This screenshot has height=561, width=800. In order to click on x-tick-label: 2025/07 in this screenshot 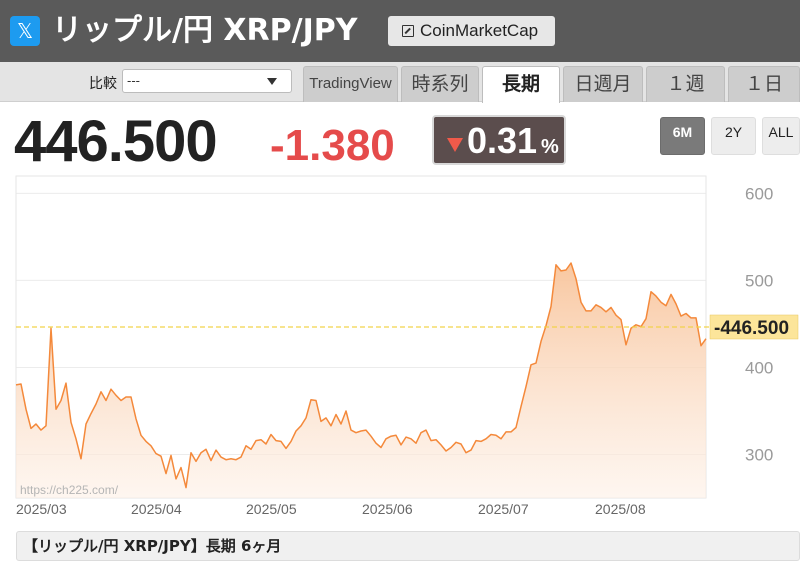, I will do `click(503, 509)`.